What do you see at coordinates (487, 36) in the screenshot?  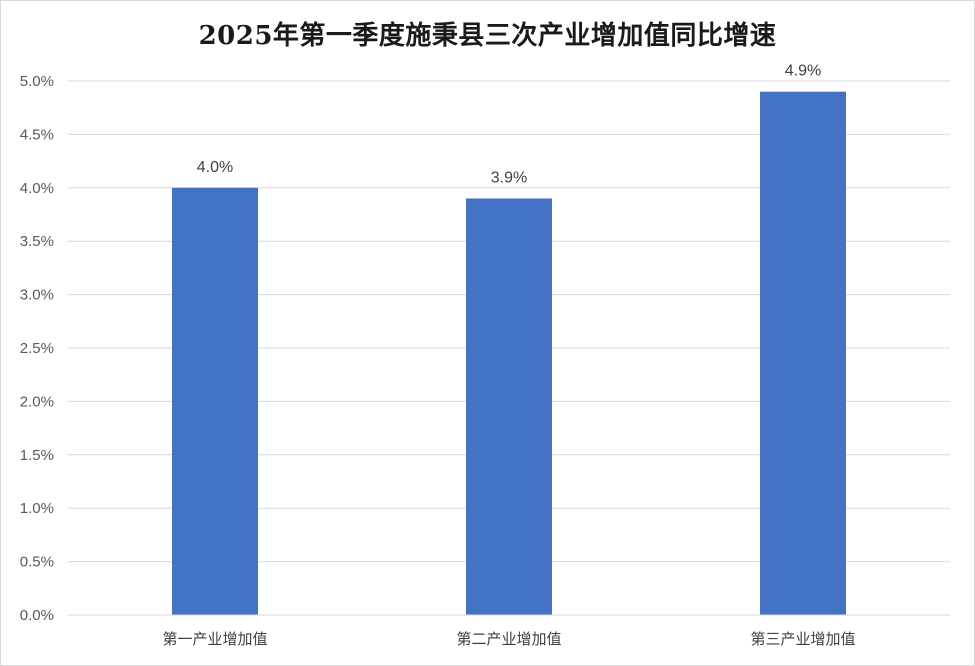 I see `chart-title: 2025年第一季度施秉县三次产业增加值同比增速` at bounding box center [487, 36].